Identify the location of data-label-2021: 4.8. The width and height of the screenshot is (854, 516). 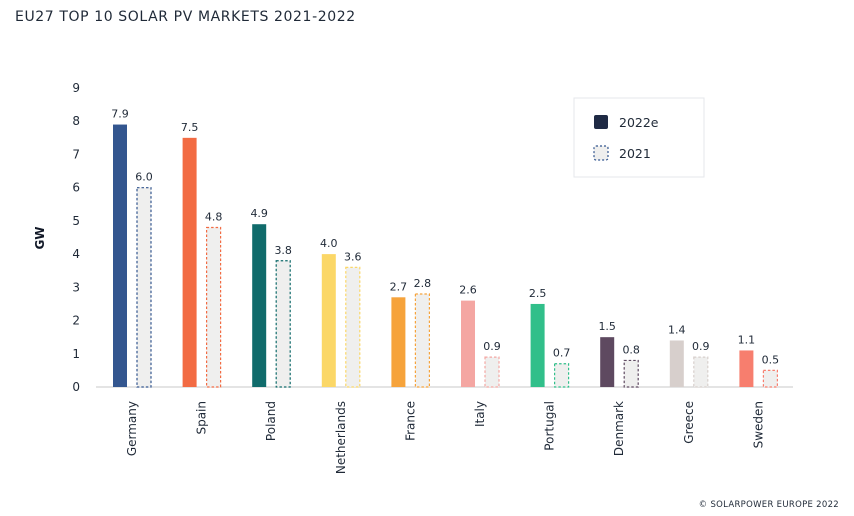
(214, 217).